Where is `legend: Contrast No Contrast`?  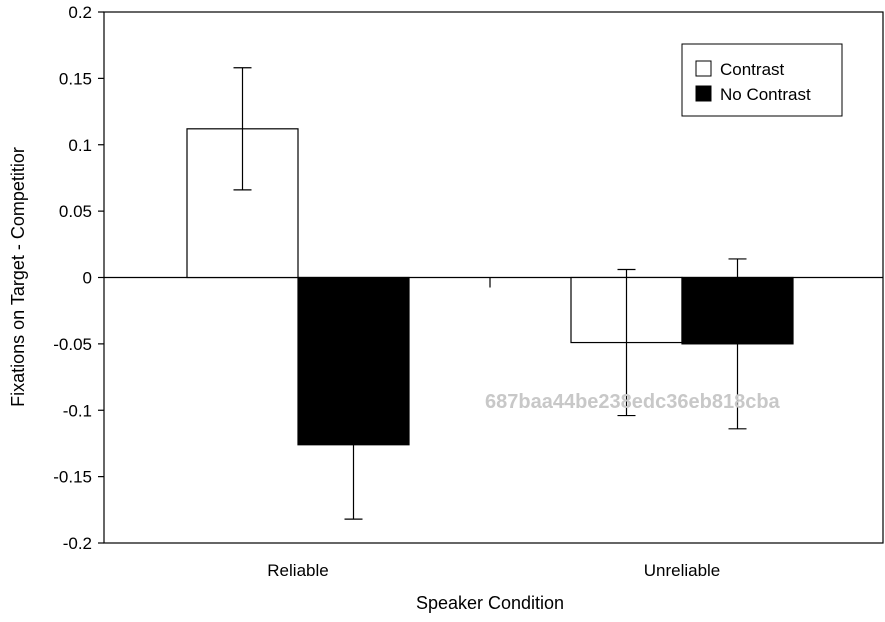 legend: Contrast No Contrast is located at coordinates (762, 80).